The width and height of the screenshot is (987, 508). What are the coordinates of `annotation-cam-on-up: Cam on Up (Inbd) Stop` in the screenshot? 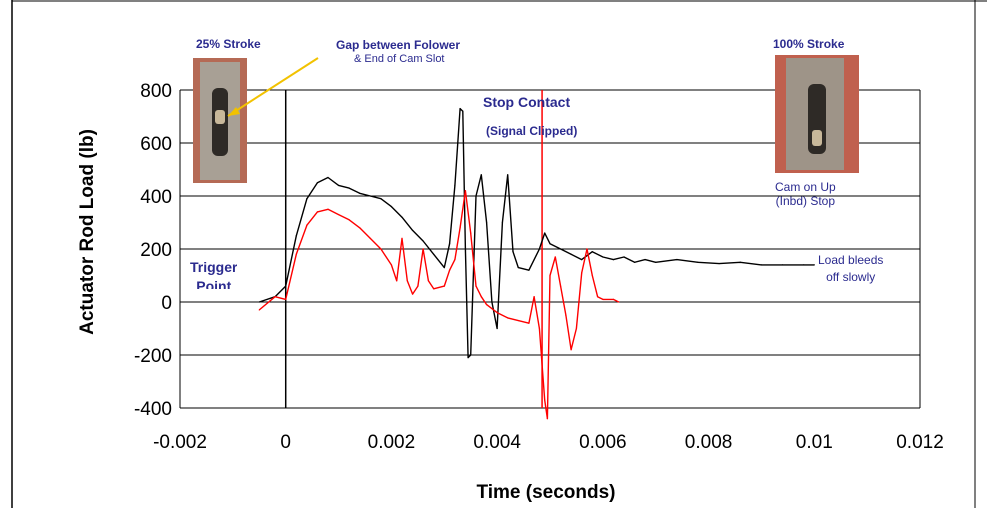 It's located at (805, 194).